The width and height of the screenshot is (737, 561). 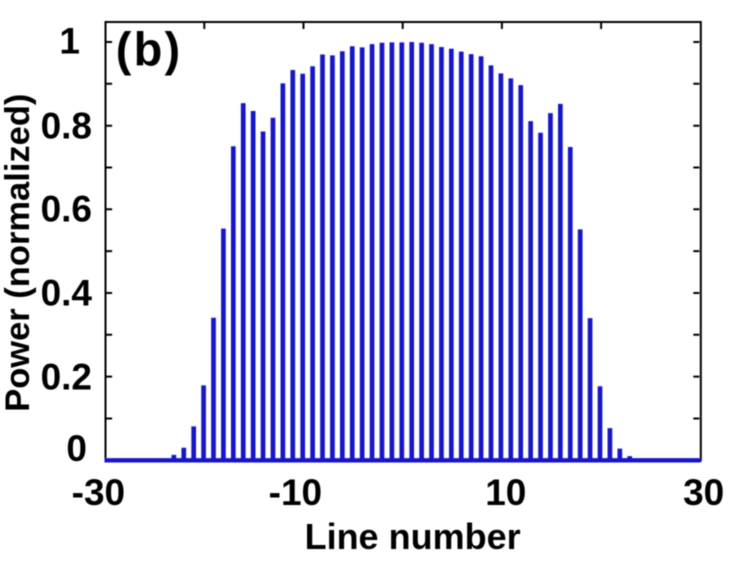 What do you see at coordinates (413, 536) in the screenshot?
I see `svg-text: Line number` at bounding box center [413, 536].